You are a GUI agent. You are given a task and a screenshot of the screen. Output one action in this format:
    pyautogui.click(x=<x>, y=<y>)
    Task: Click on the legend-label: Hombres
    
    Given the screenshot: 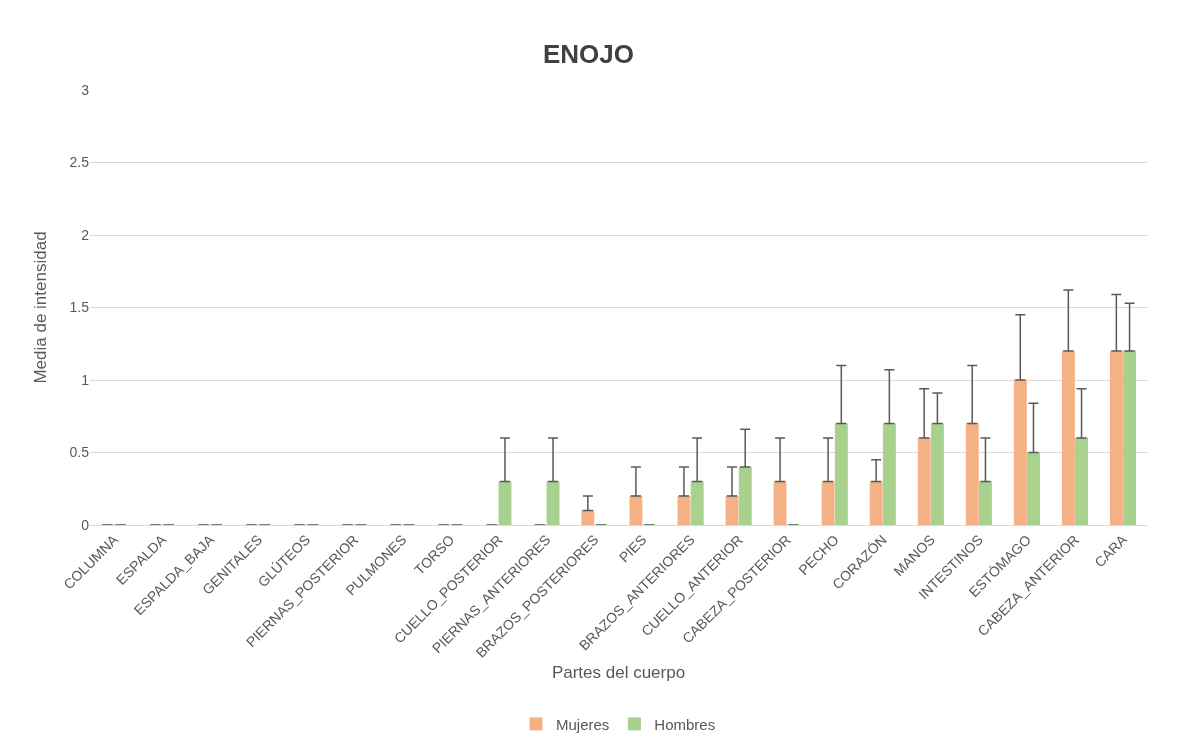 What is the action you would take?
    pyautogui.click(x=685, y=724)
    